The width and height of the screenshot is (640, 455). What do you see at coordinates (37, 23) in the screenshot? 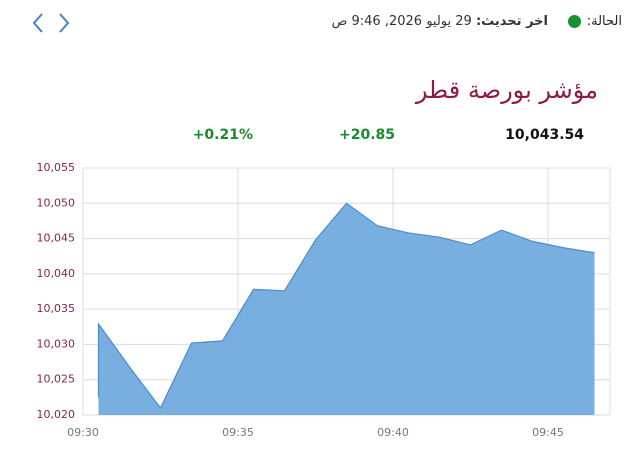
I see `prev-button` at bounding box center [37, 23].